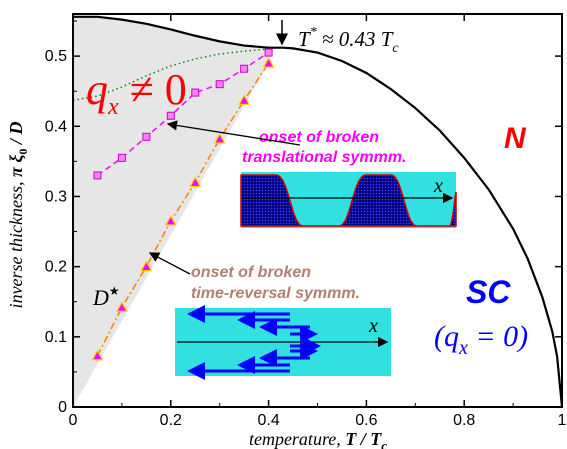  What do you see at coordinates (233, 133) in the screenshot?
I see `translational-pointer` at bounding box center [233, 133].